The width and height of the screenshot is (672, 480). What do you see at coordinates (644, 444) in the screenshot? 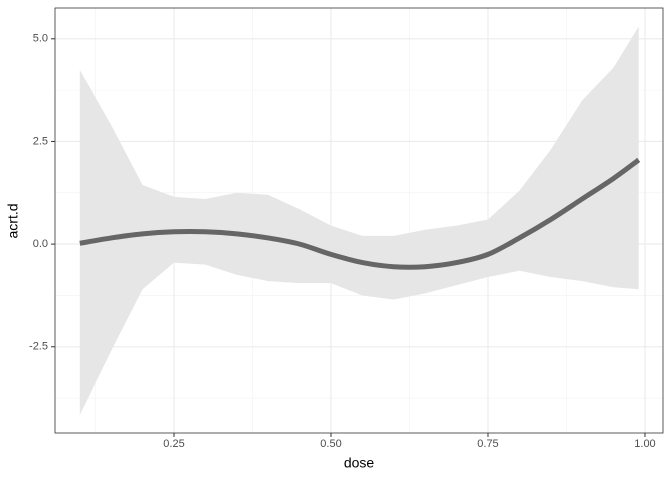
I see `x-tick-label: 1.00` at bounding box center [644, 444].